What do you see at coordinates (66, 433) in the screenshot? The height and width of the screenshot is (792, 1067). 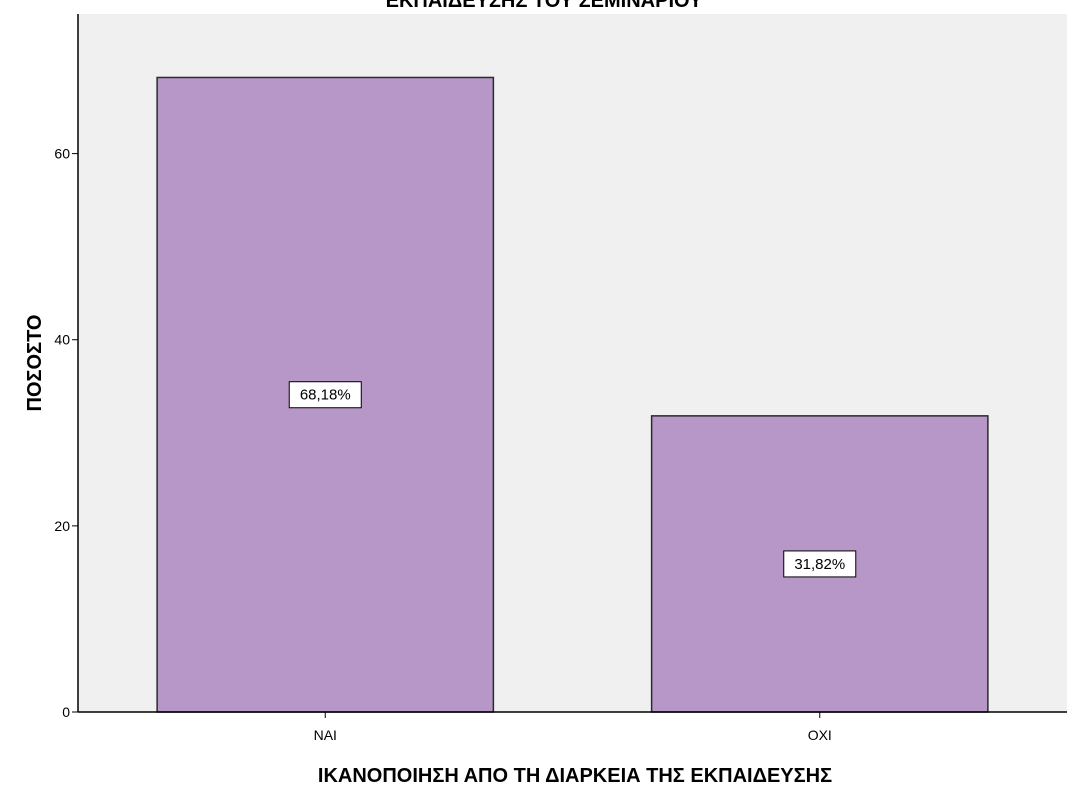 I see `y-axis-ticks: 0 20 40 60` at bounding box center [66, 433].